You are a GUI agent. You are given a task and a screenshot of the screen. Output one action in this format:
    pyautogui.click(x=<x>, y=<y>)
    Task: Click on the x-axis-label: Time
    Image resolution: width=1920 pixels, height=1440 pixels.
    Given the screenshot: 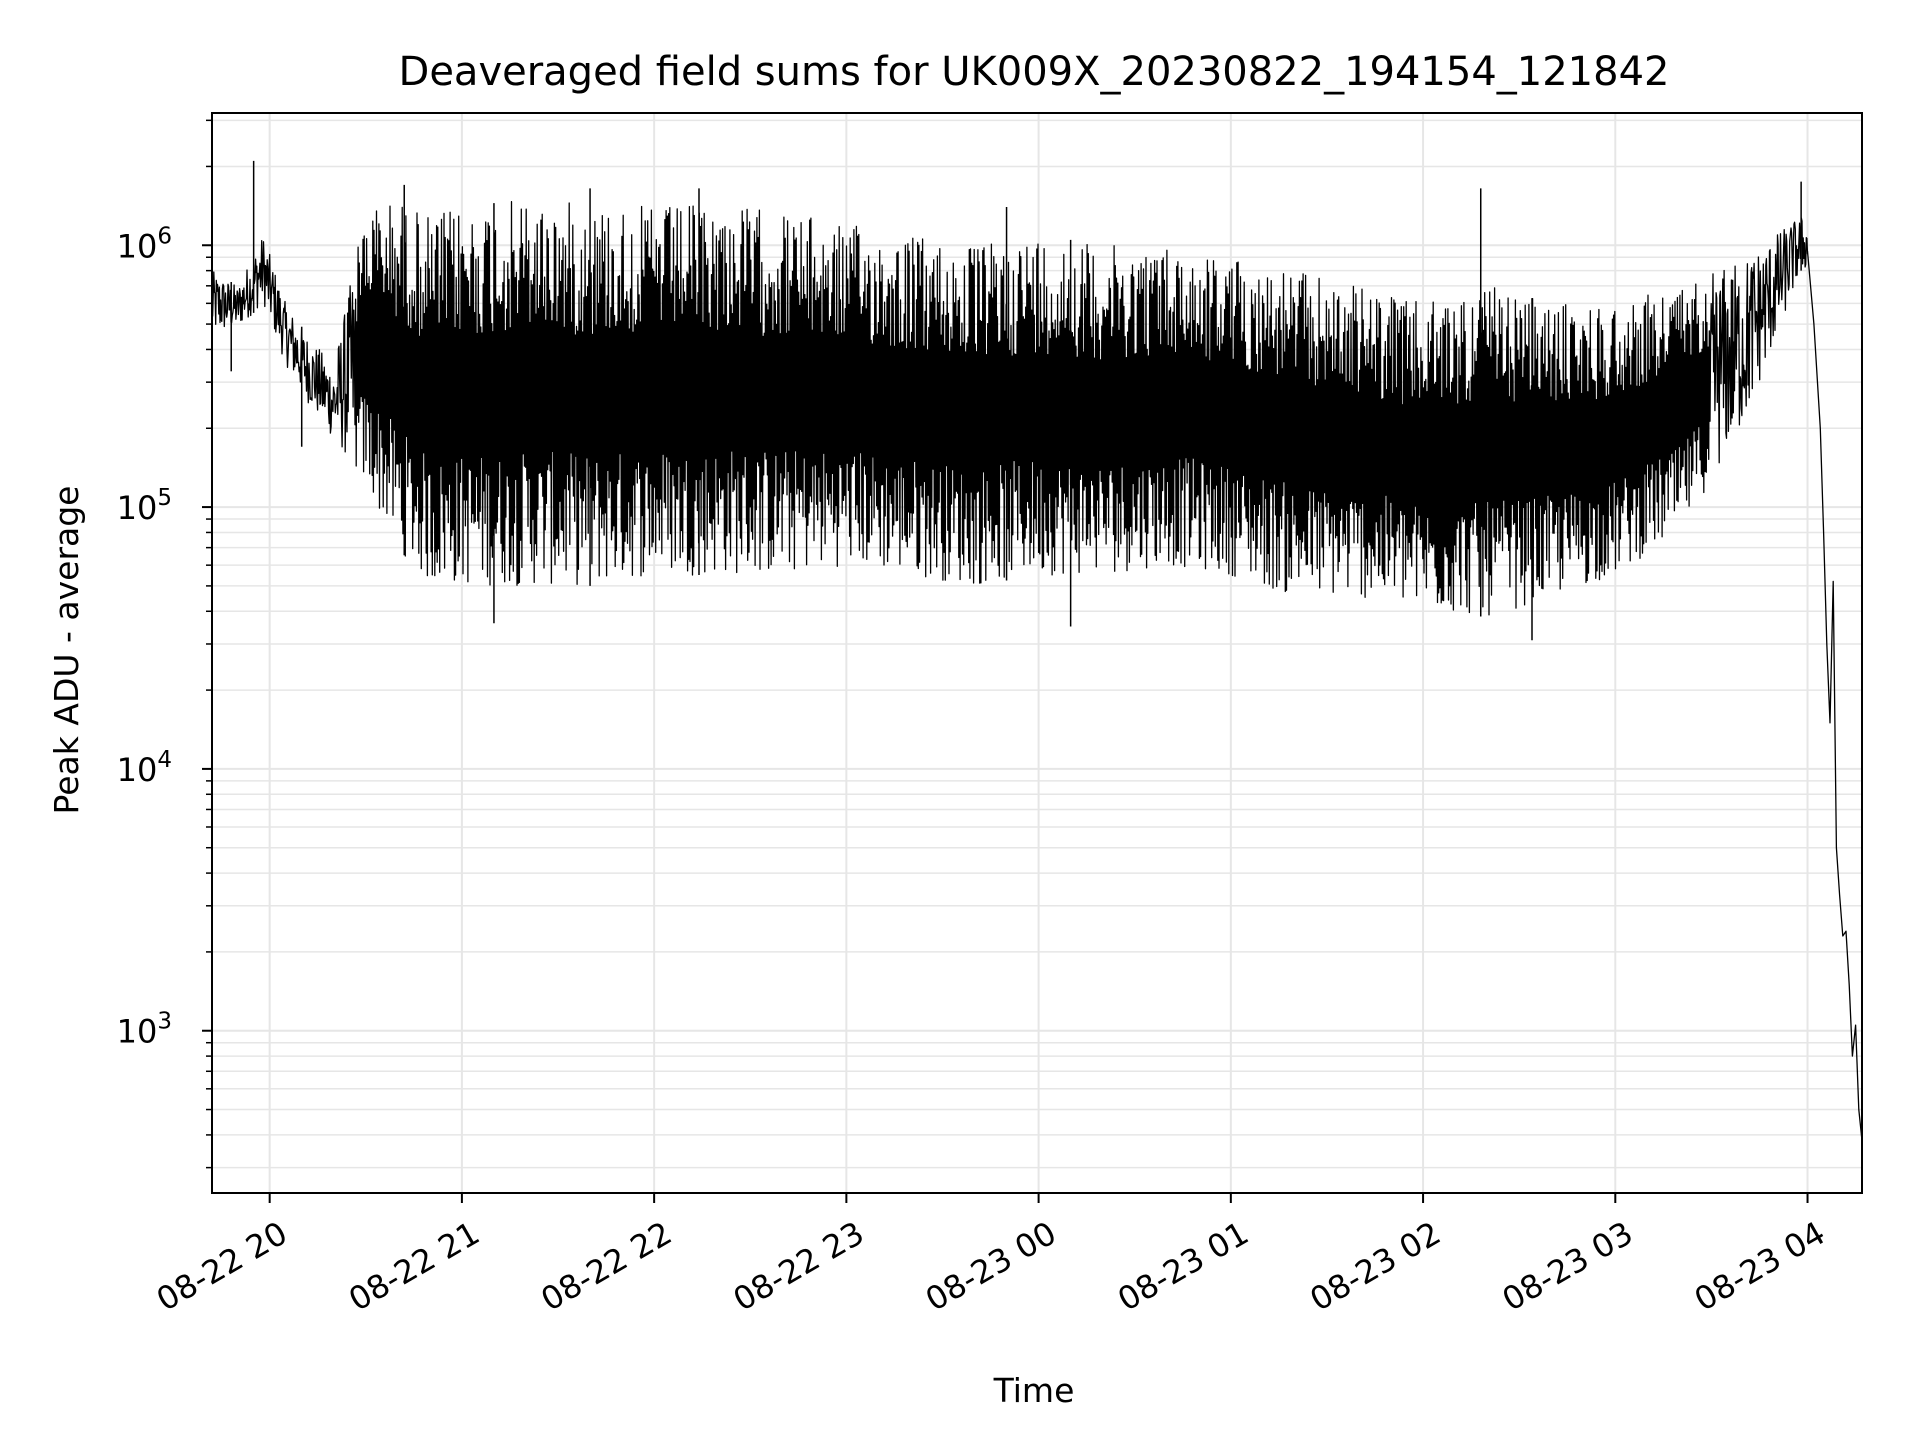 What is the action you would take?
    pyautogui.click(x=1034, y=1390)
    